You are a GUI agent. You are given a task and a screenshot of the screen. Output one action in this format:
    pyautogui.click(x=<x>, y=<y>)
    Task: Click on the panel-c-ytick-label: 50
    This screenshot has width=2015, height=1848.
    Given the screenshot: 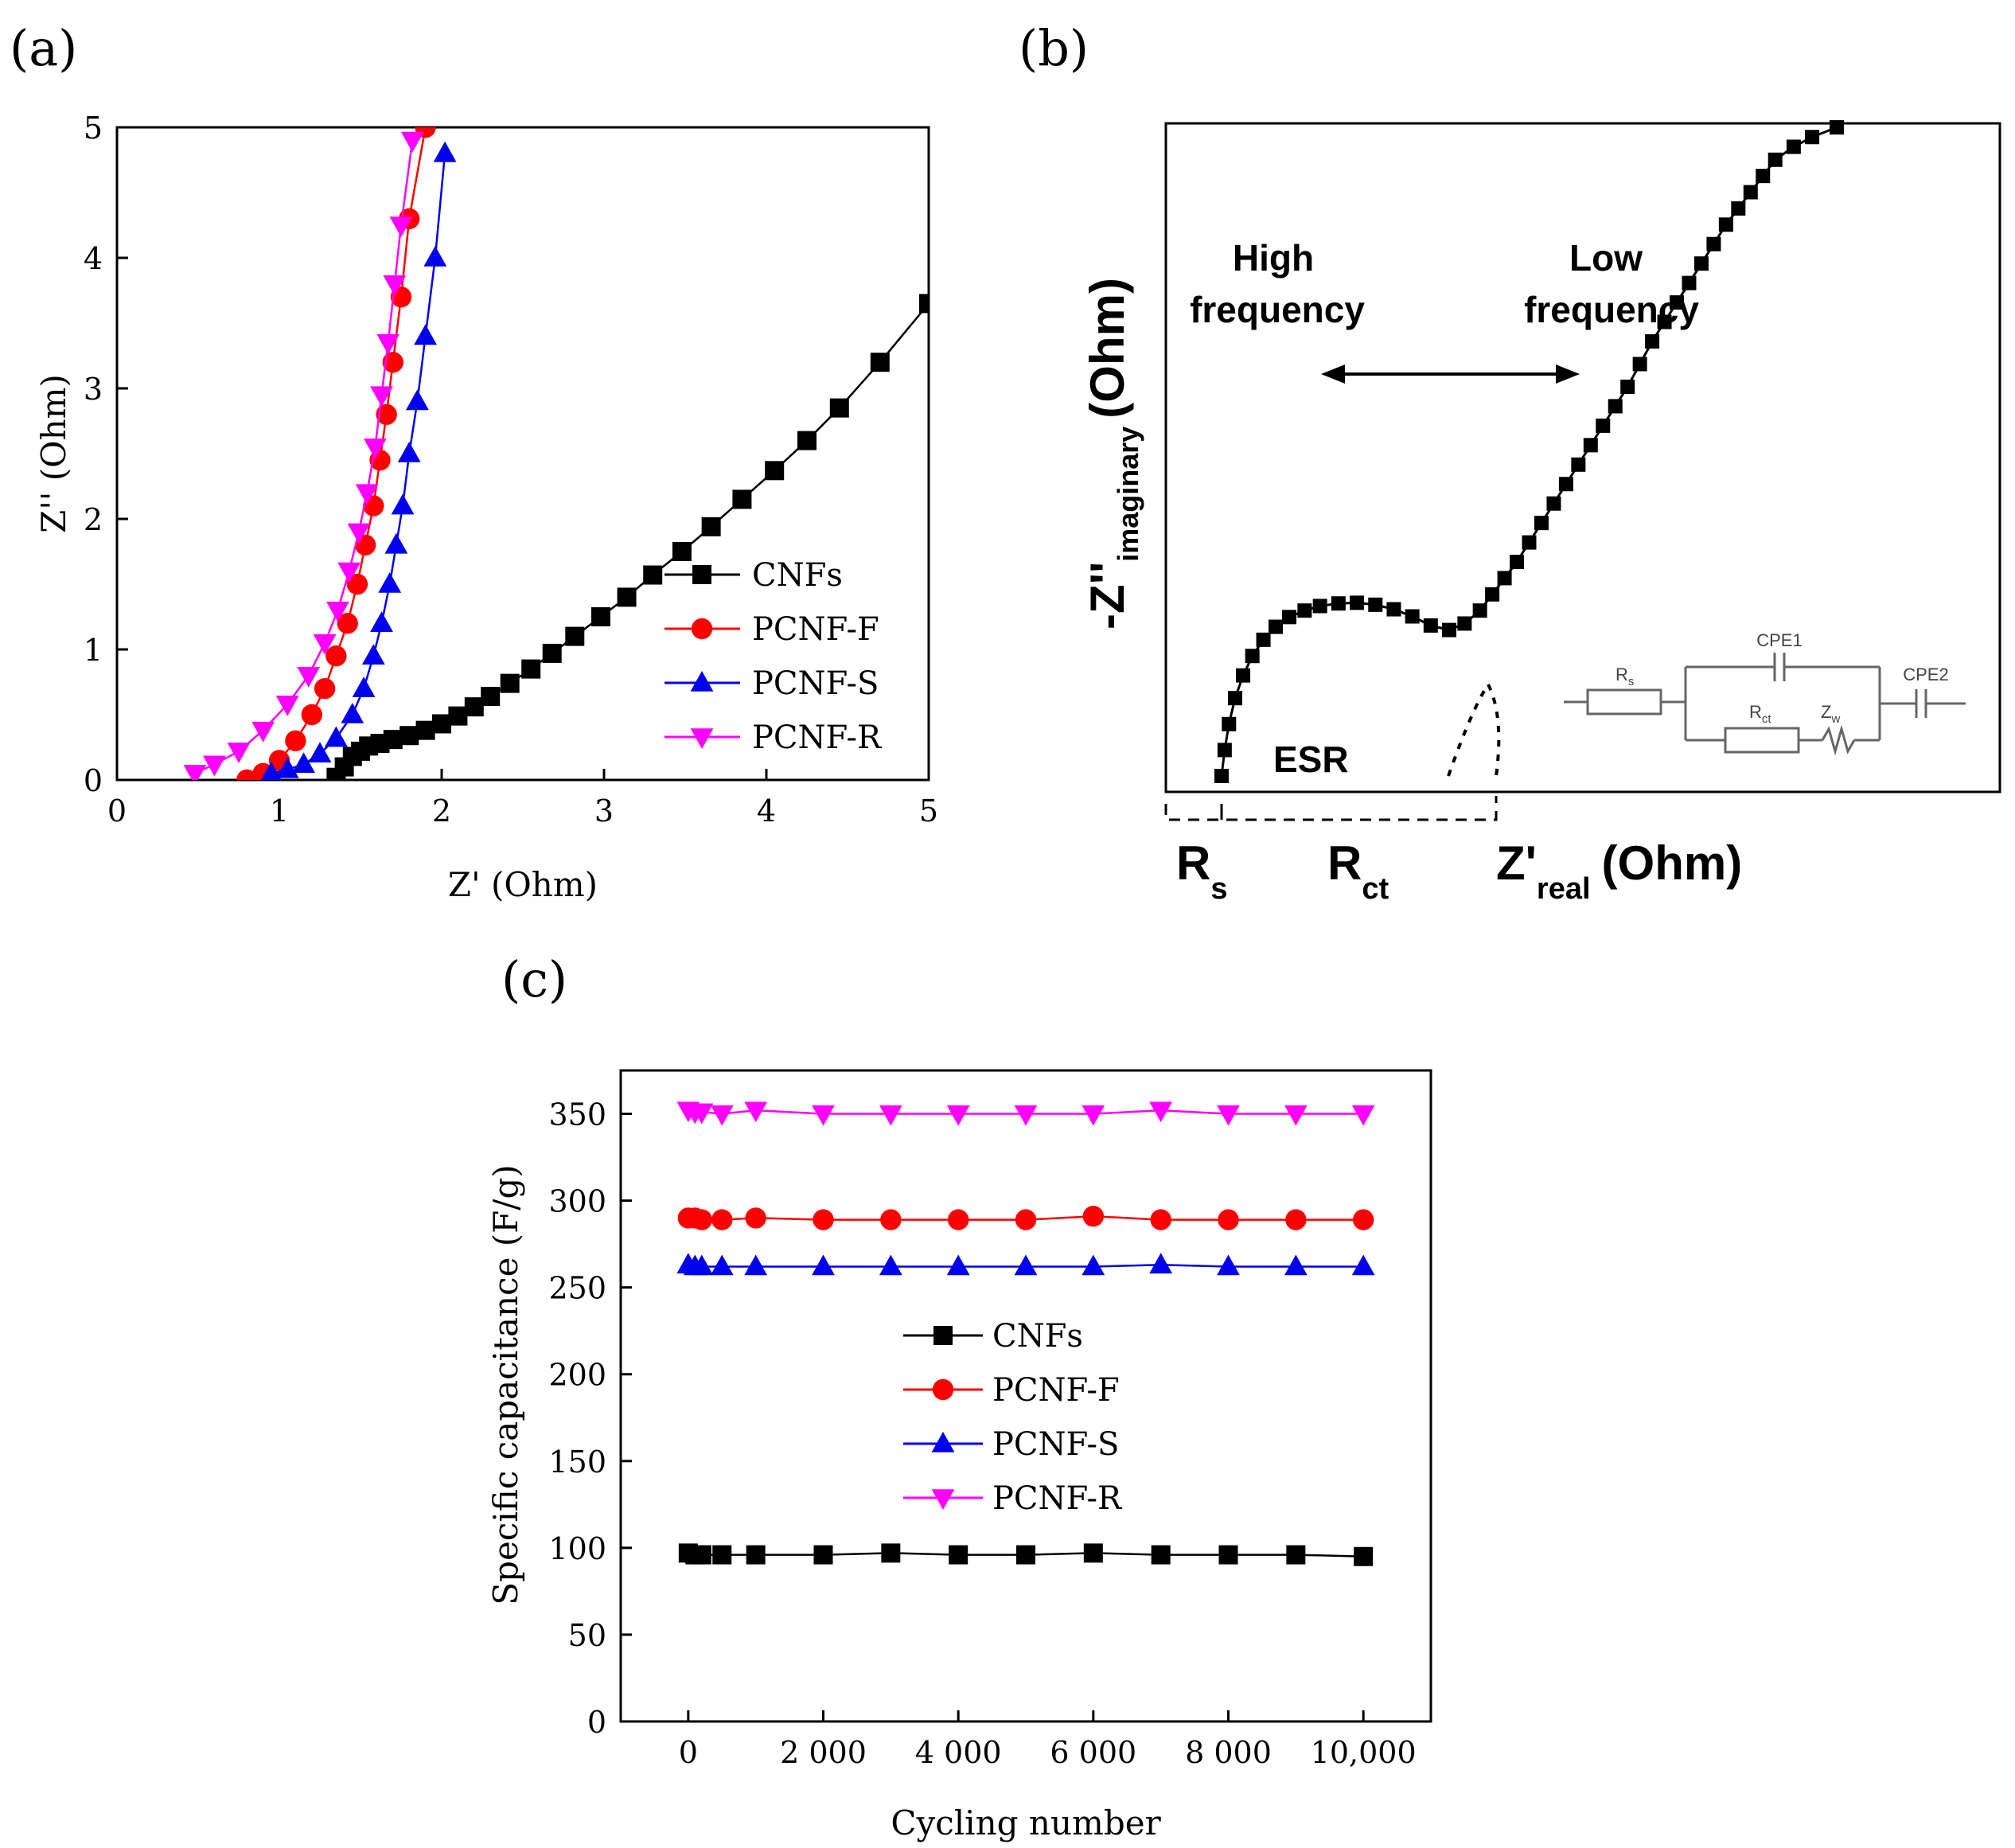 What is the action you would take?
    pyautogui.click(x=587, y=1635)
    